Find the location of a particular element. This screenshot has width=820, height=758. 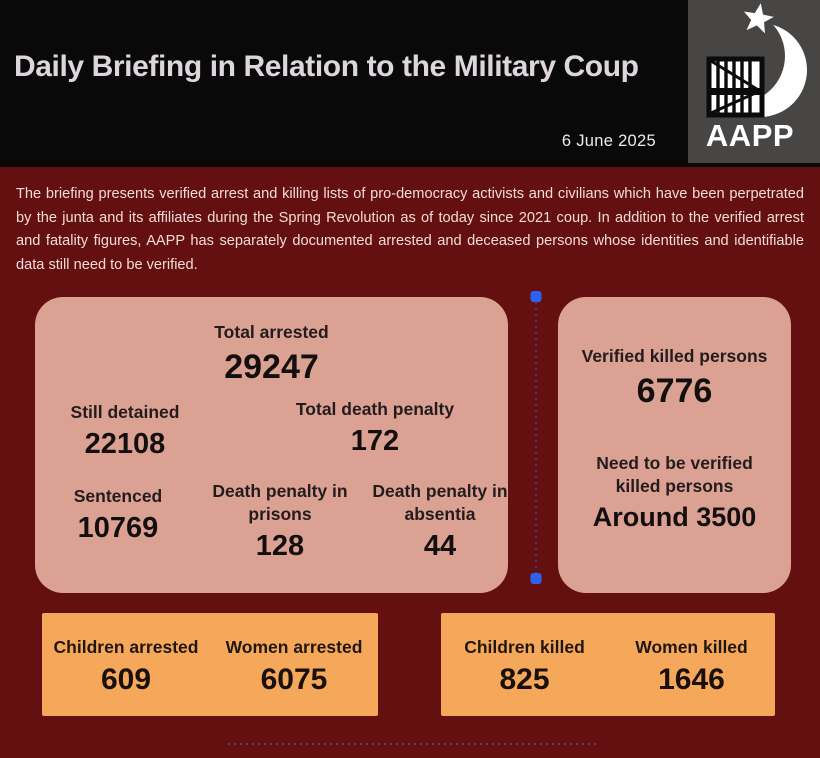

stat-verified-killed: Verified killed persons 6776 is located at coordinates (674, 378).